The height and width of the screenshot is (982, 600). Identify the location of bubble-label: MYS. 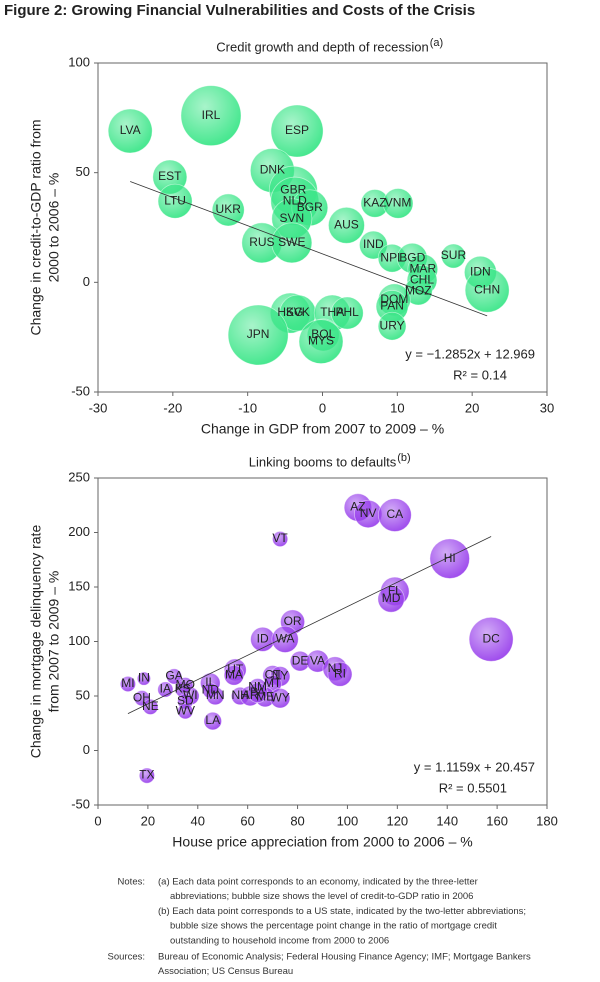
(321, 341).